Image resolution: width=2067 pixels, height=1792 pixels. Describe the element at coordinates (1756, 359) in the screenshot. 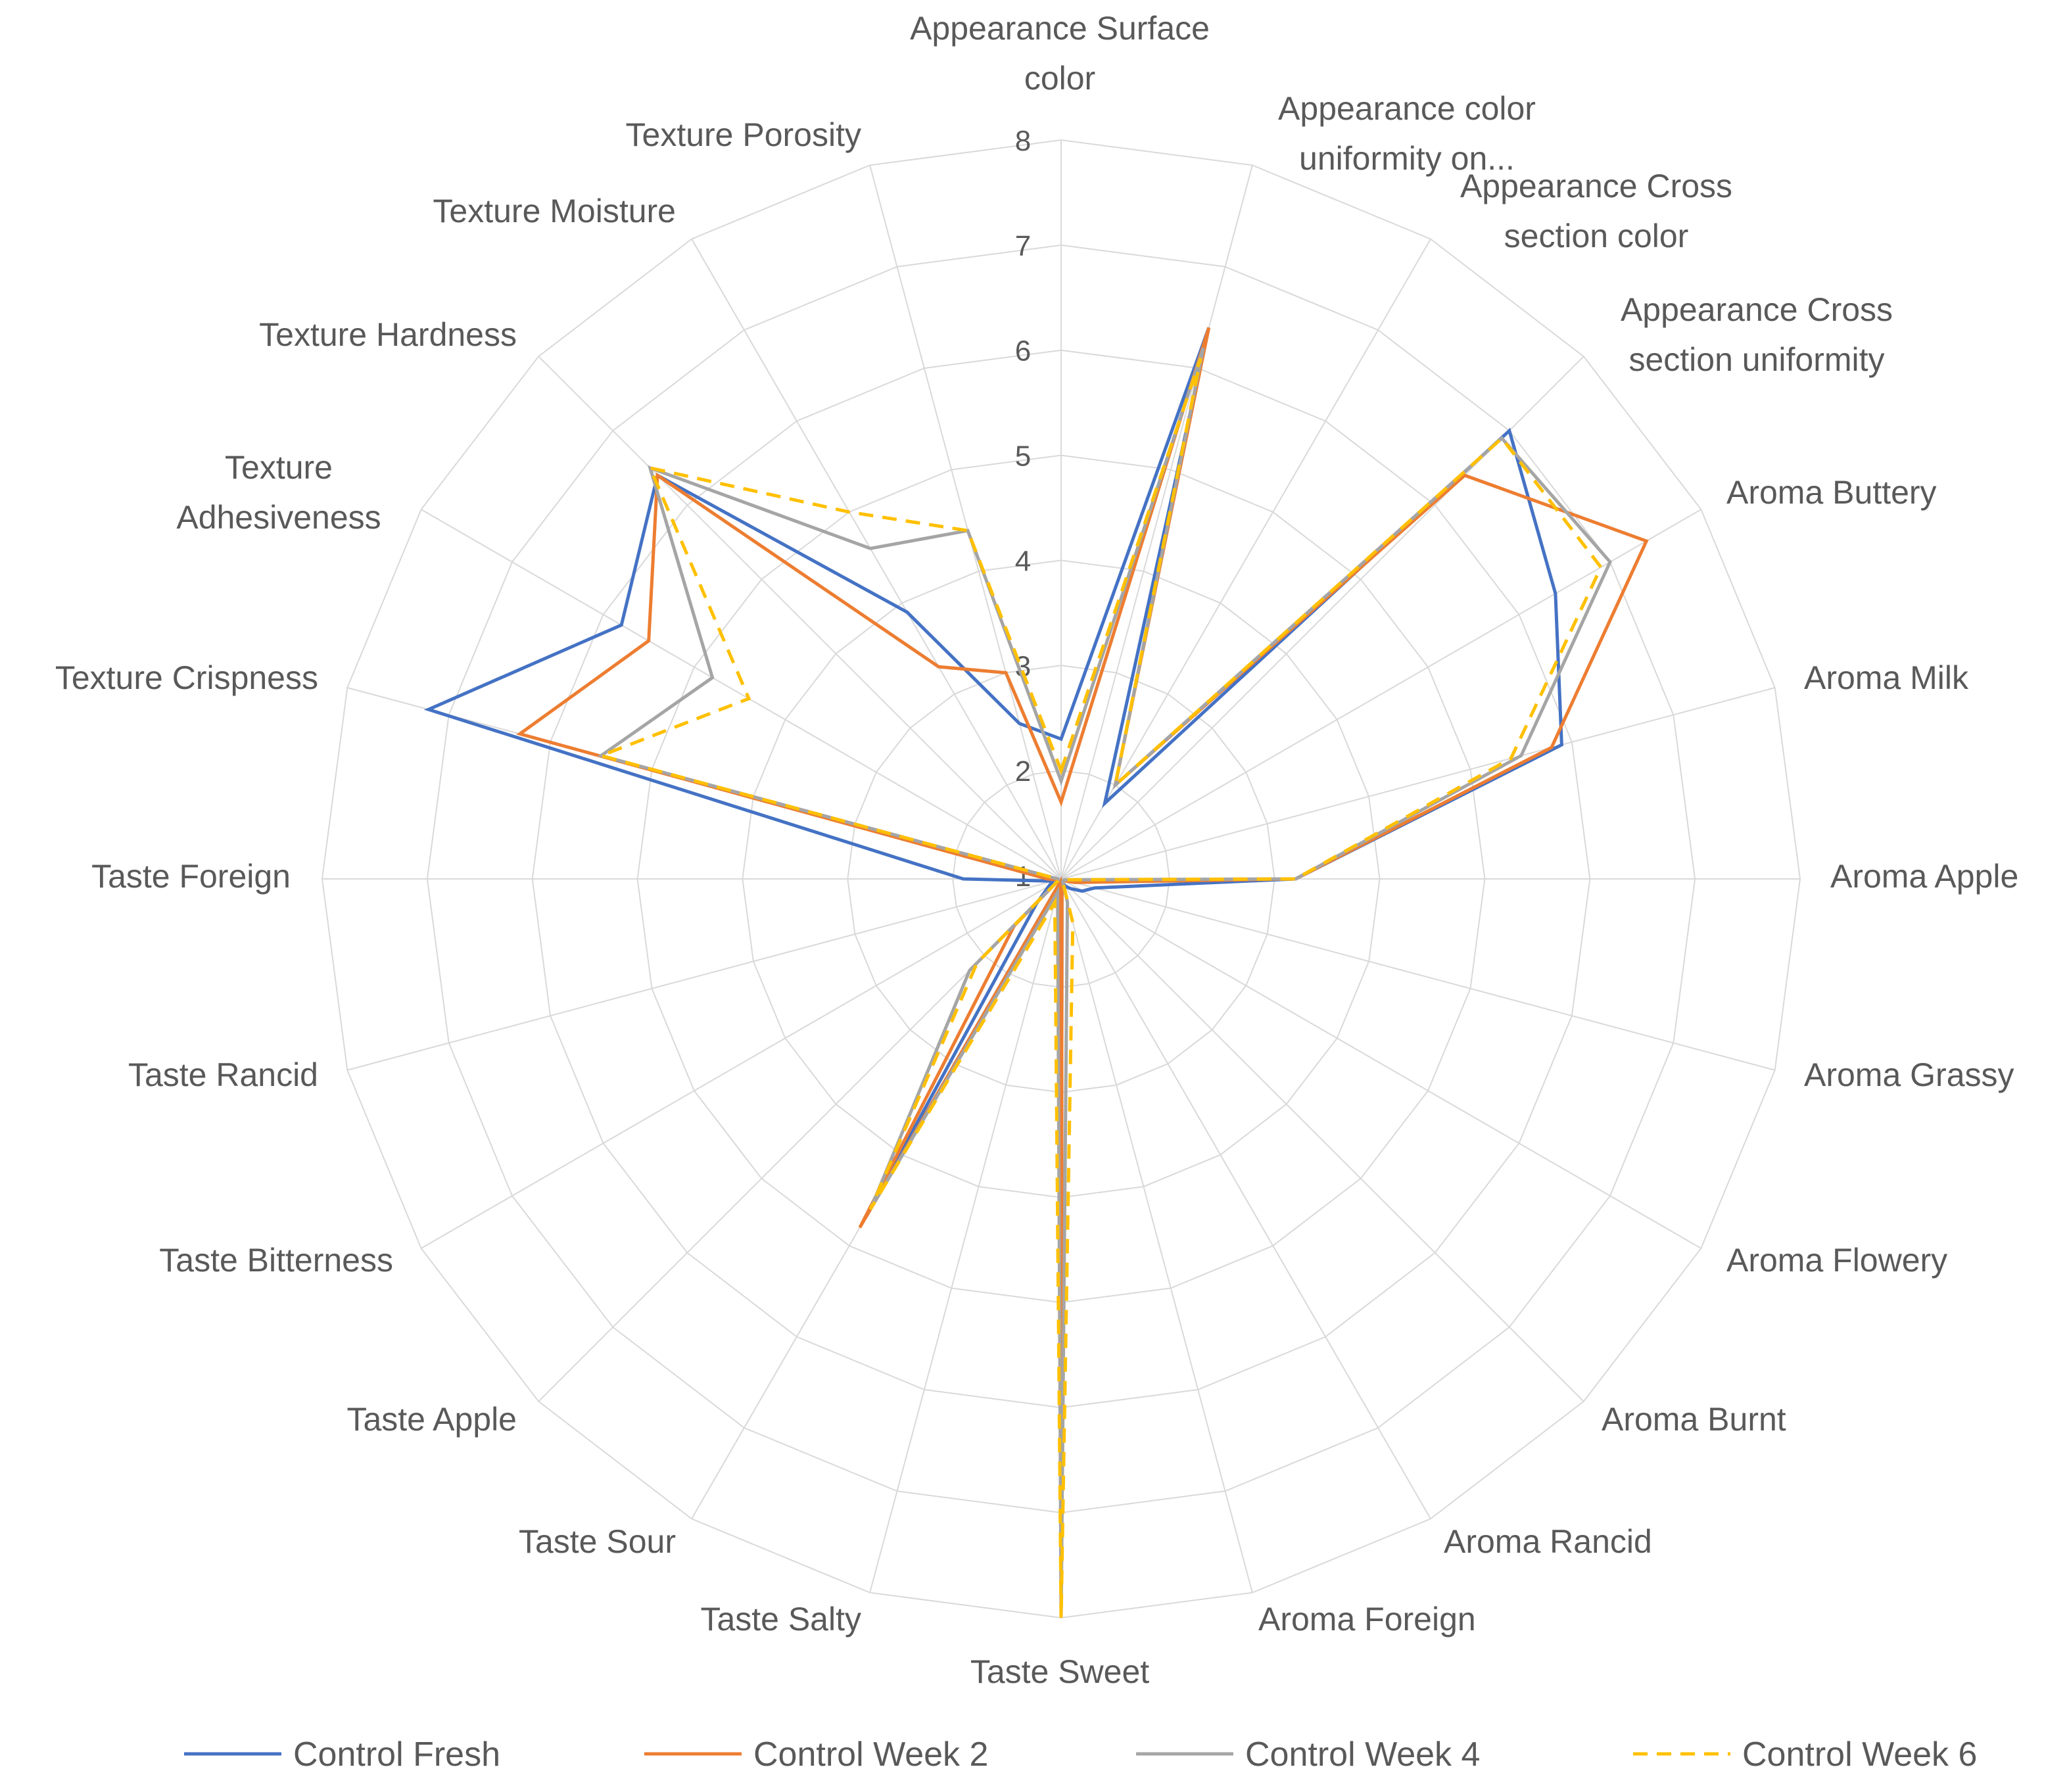

I see `category-label-line: section uniformity` at that location.